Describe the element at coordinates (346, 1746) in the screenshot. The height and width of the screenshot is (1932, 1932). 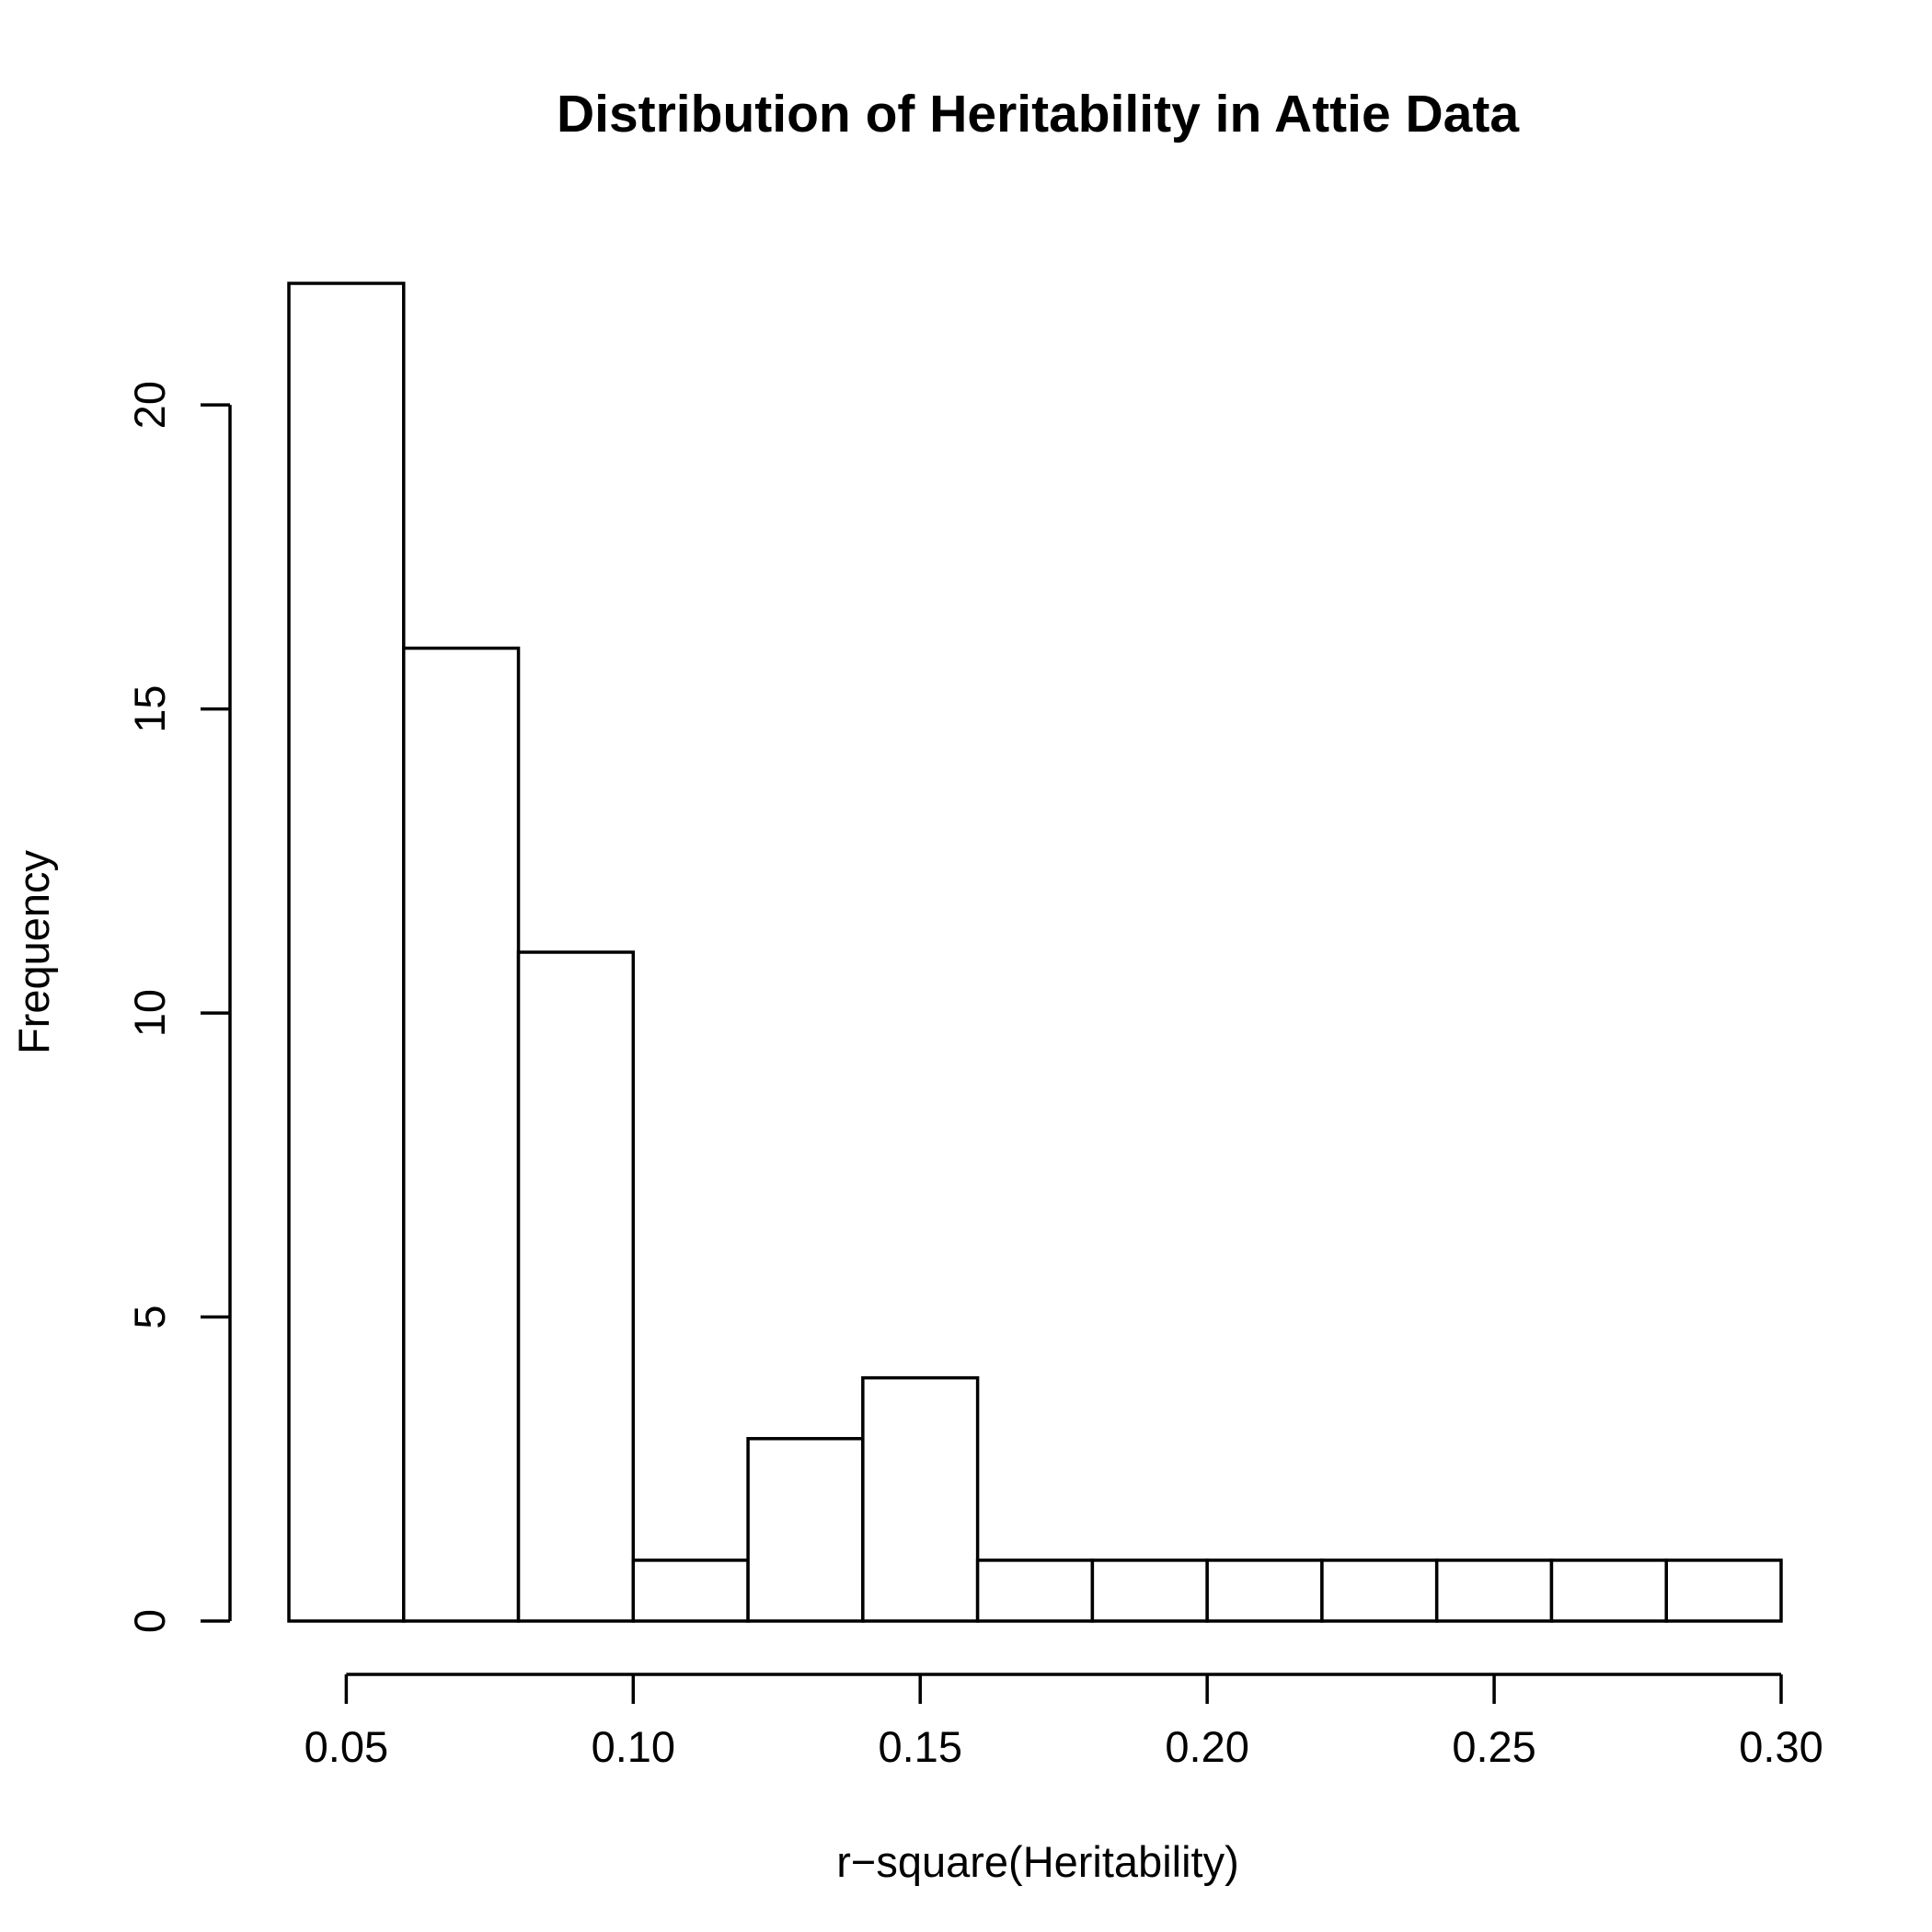
I see `x-tick-label: 0.05` at that location.